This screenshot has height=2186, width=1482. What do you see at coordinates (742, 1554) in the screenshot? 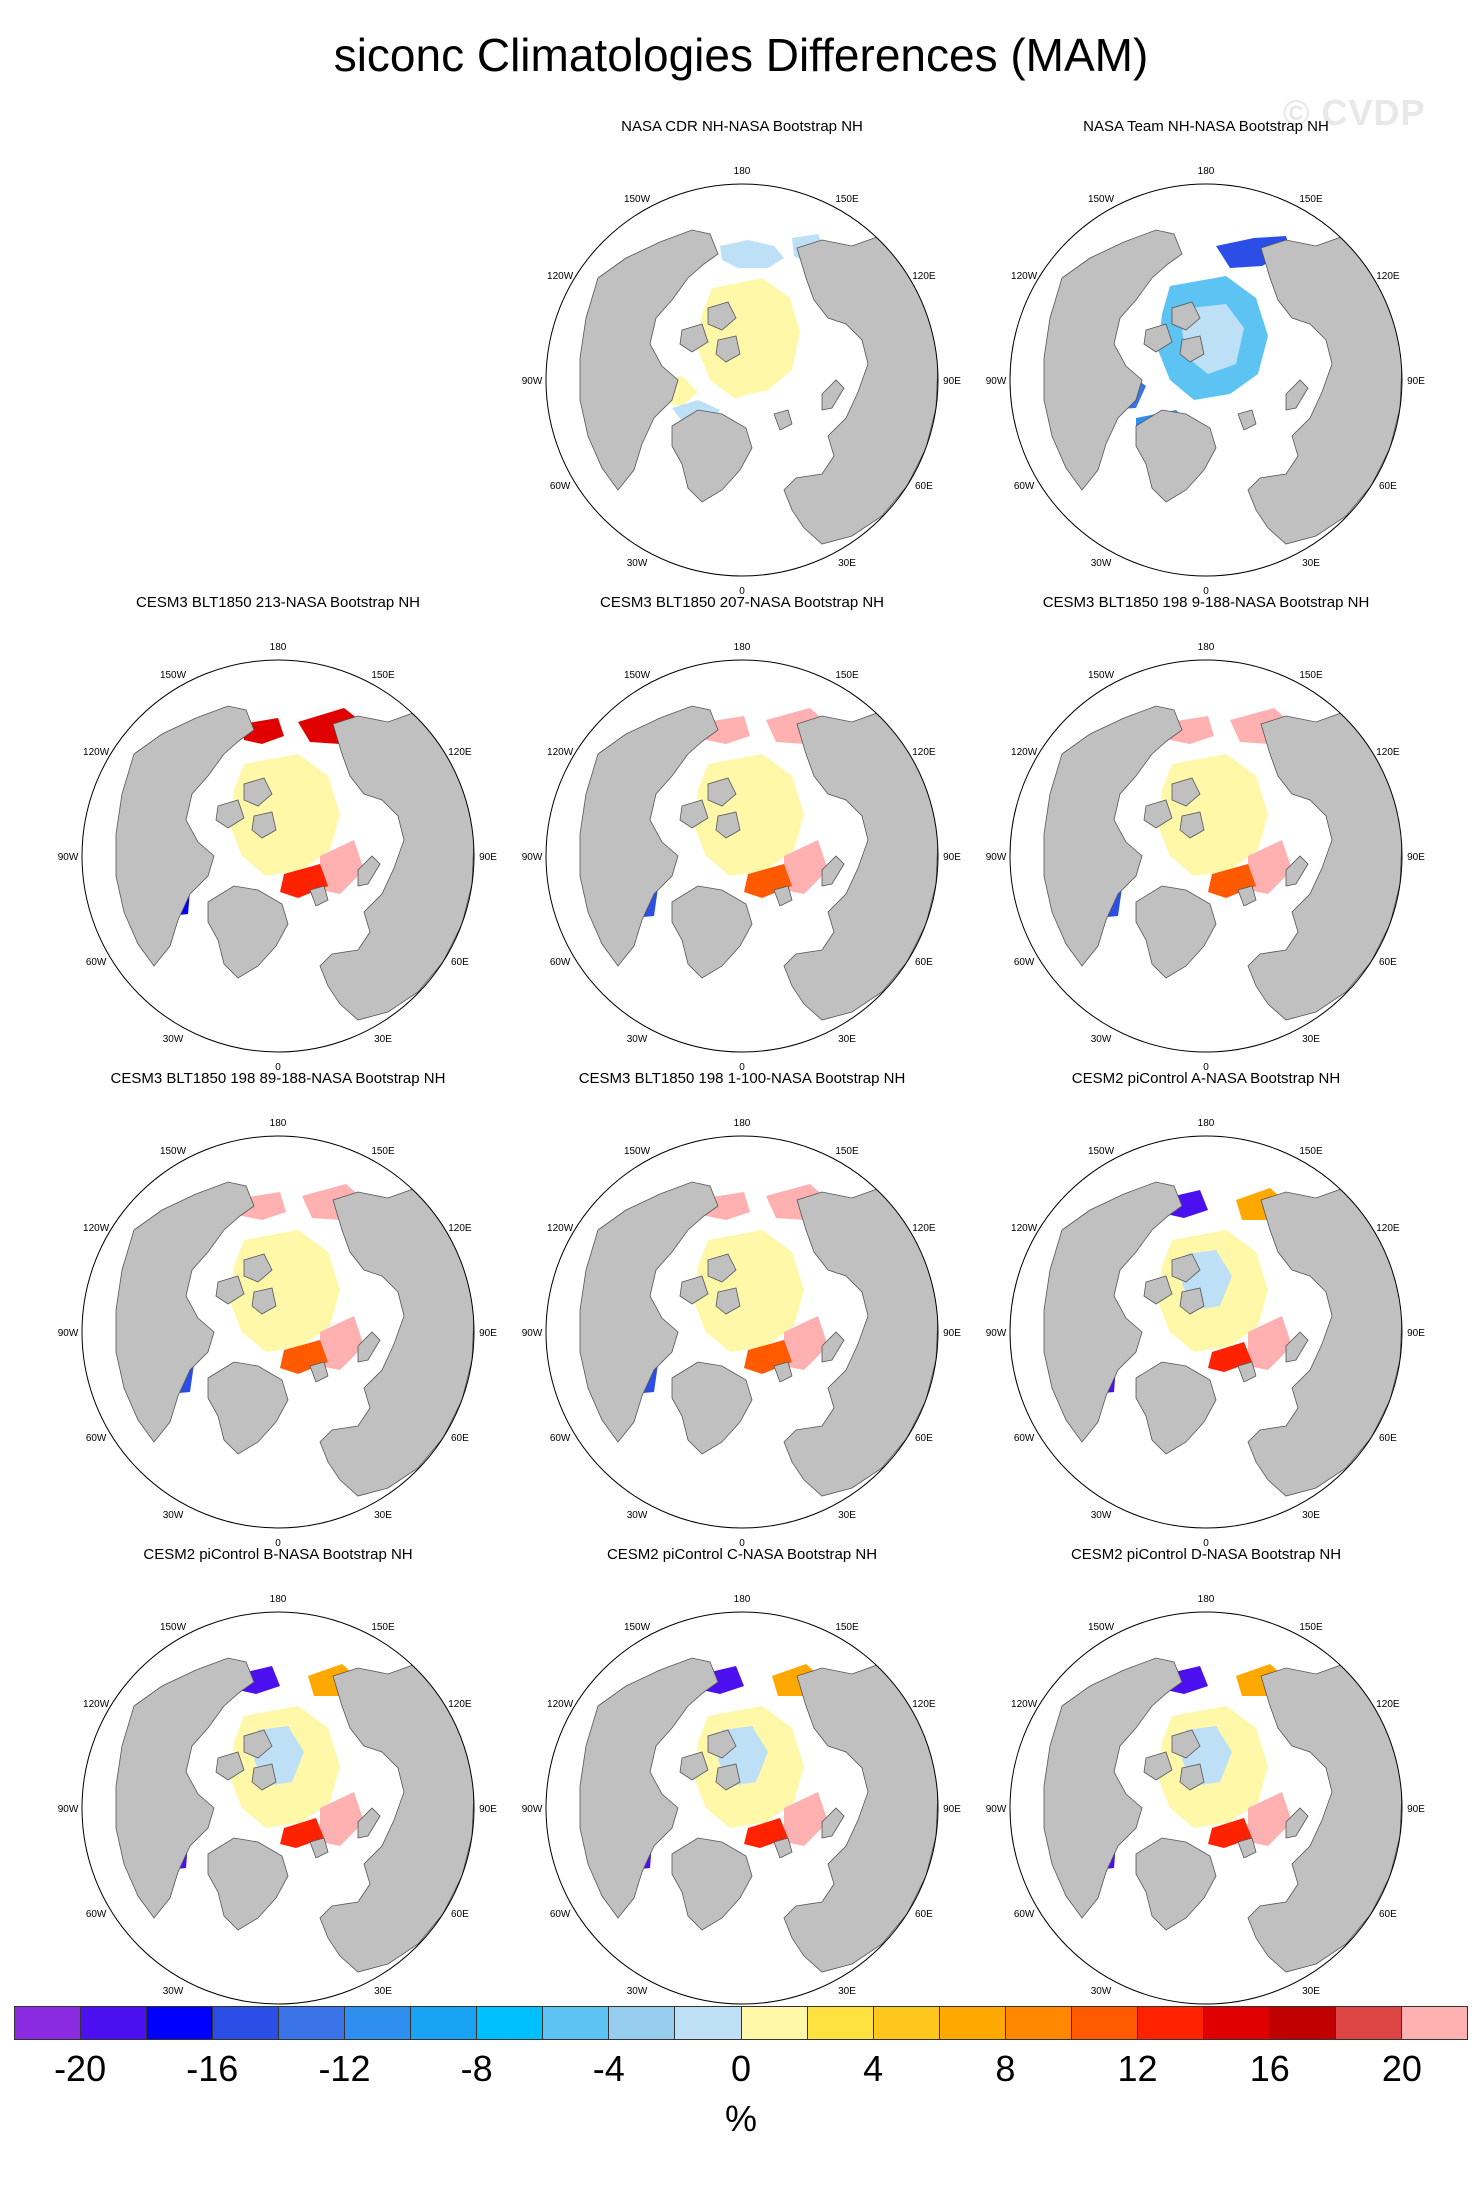
I see `panel-title: CESM2 piControl C-NASA Bootstrap NH` at bounding box center [742, 1554].